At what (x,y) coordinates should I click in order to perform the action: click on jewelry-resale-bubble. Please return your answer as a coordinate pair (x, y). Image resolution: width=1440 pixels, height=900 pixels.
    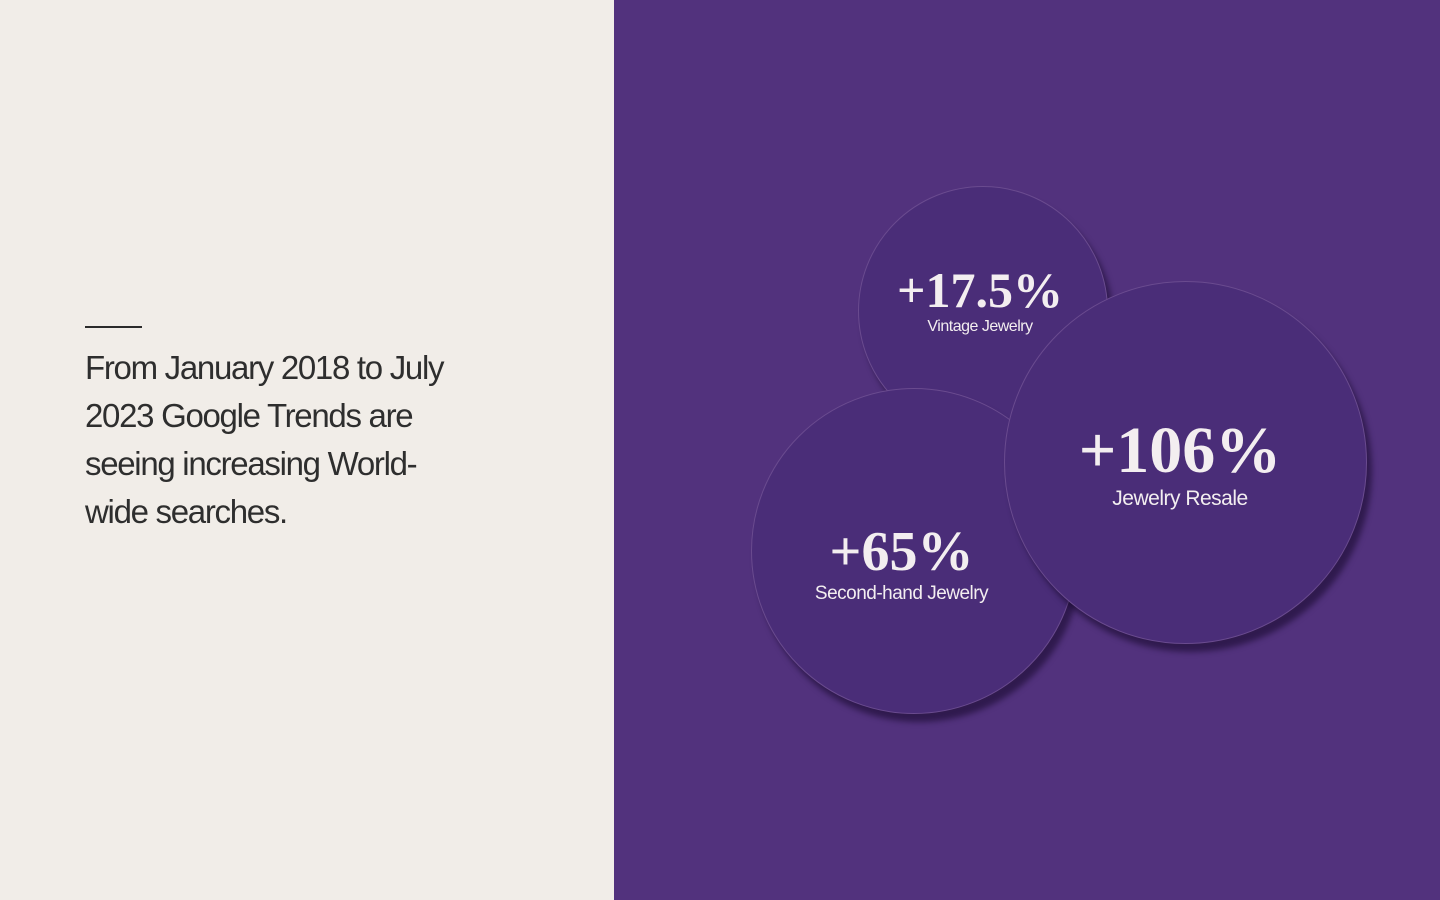
    Looking at the image, I should click on (1185, 462).